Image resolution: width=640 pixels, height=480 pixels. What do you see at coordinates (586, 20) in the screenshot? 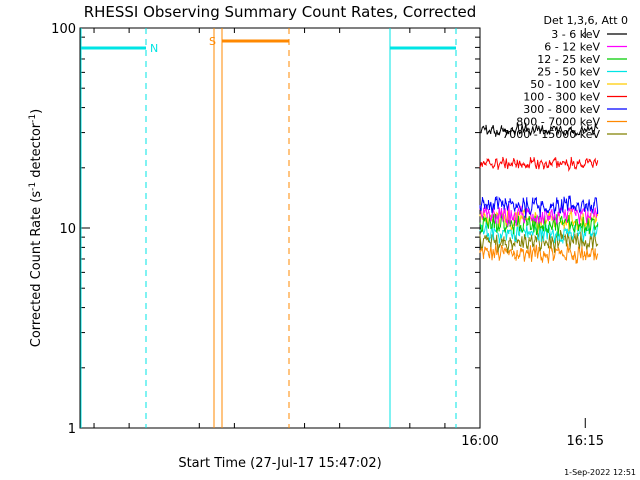
I see `legend-title: Det 1,3,6, Att 0` at bounding box center [586, 20].